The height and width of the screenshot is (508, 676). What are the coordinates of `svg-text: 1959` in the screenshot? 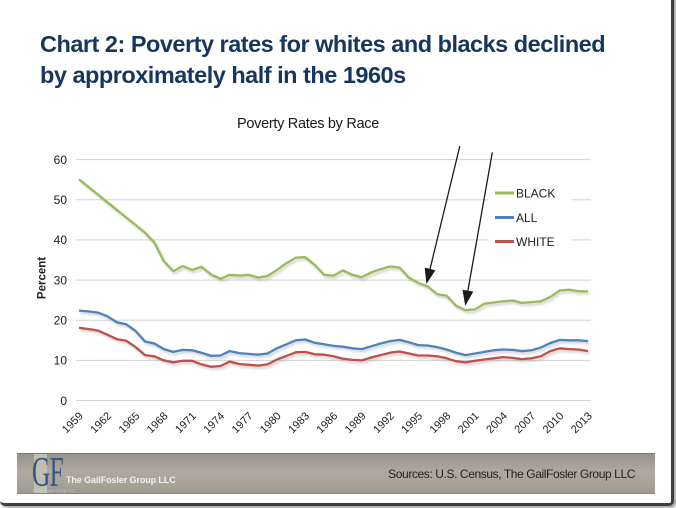 It's located at (73, 423).